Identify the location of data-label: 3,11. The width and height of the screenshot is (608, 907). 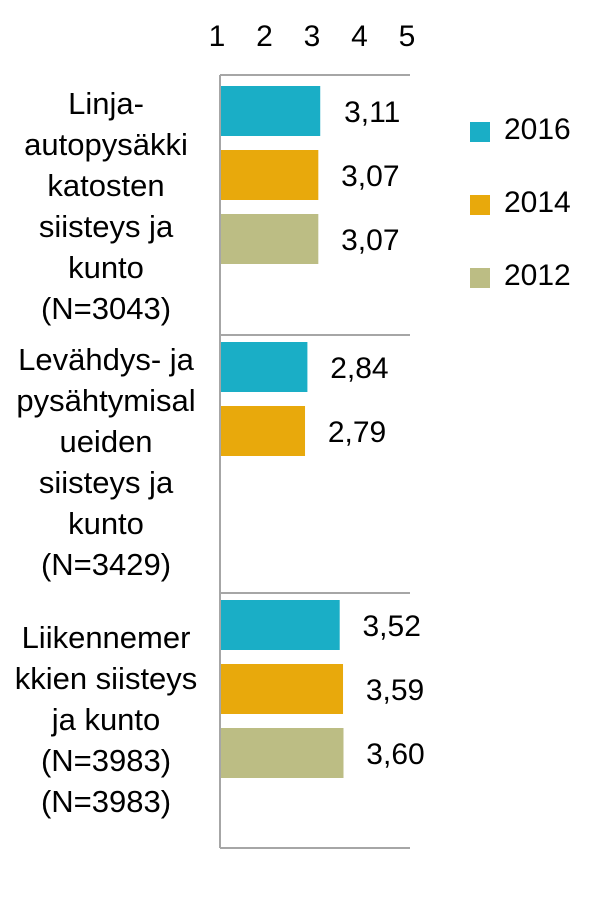
(372, 112).